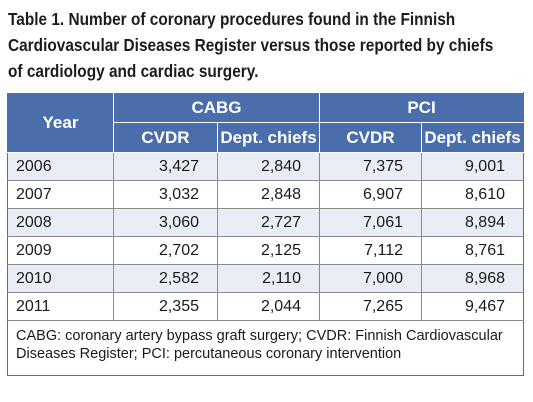 The height and width of the screenshot is (402, 533). What do you see at coordinates (370, 222) in the screenshot?
I see `value-cell: 7,061` at bounding box center [370, 222].